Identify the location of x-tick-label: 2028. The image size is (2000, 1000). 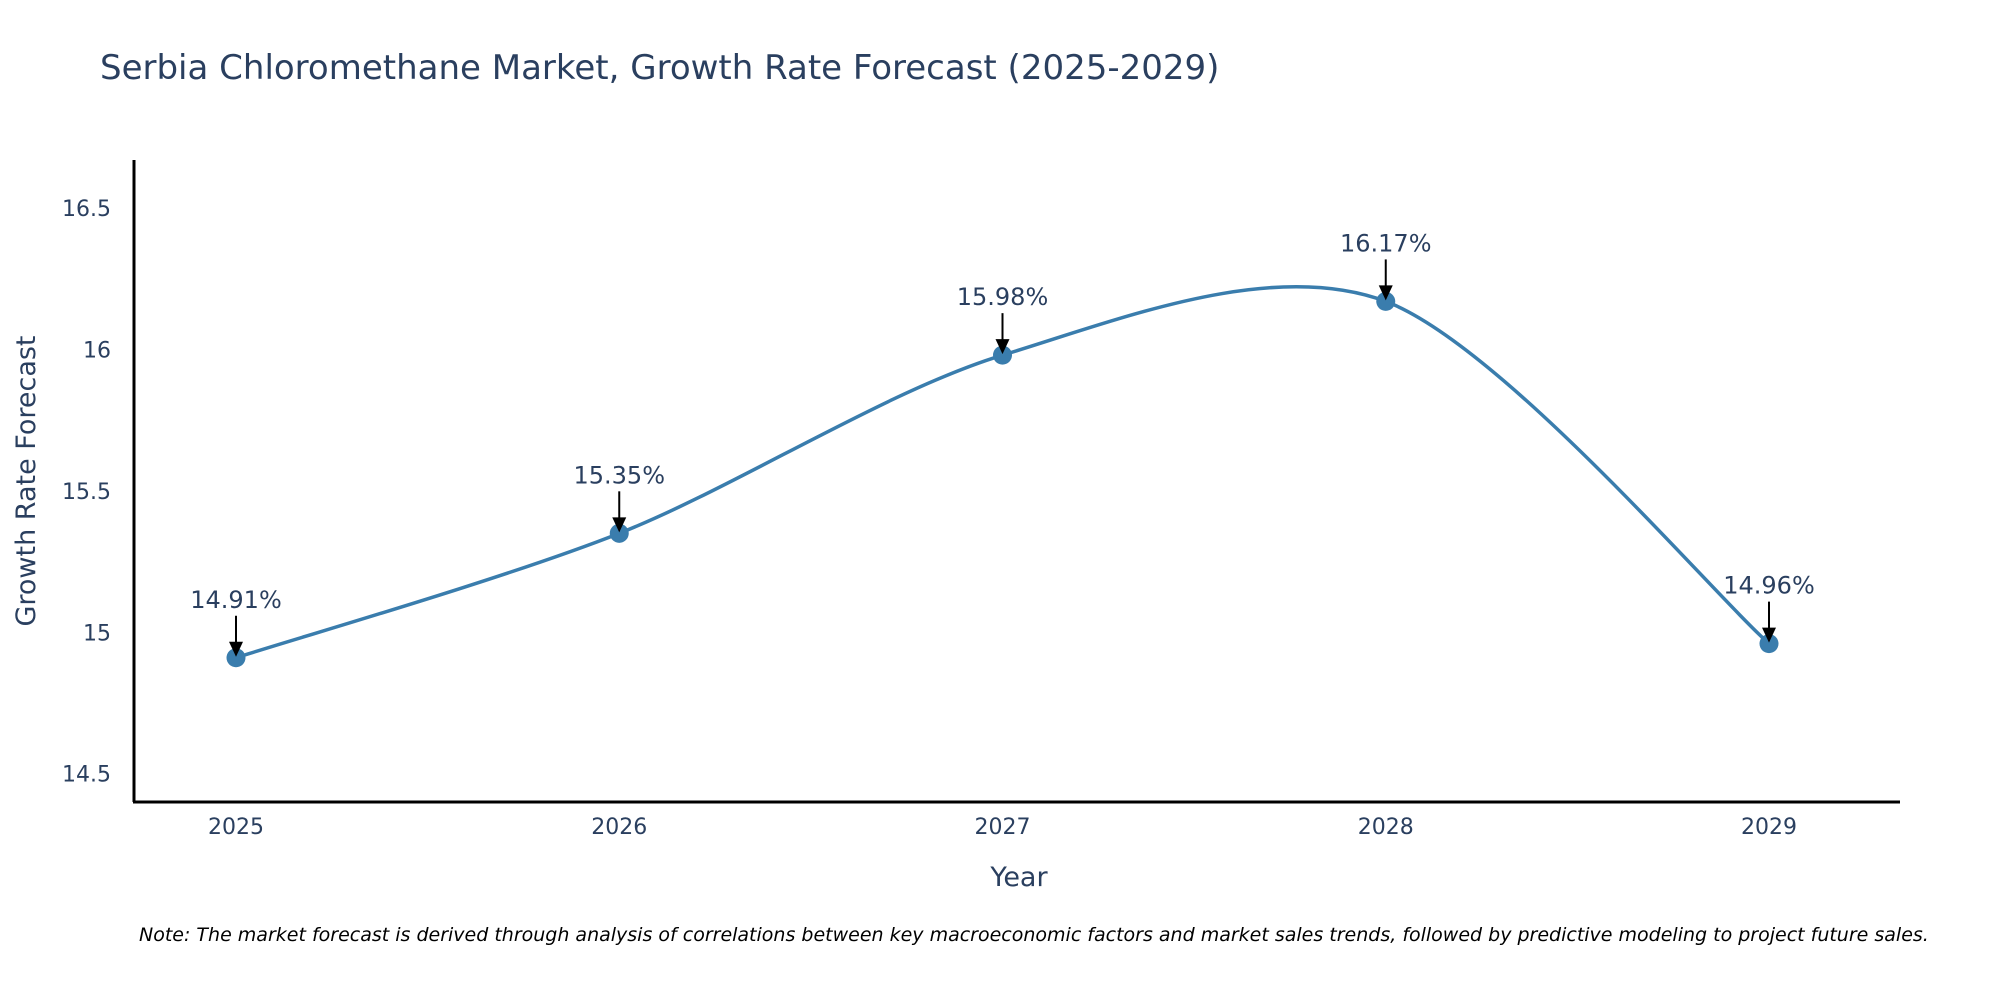
(1386, 827).